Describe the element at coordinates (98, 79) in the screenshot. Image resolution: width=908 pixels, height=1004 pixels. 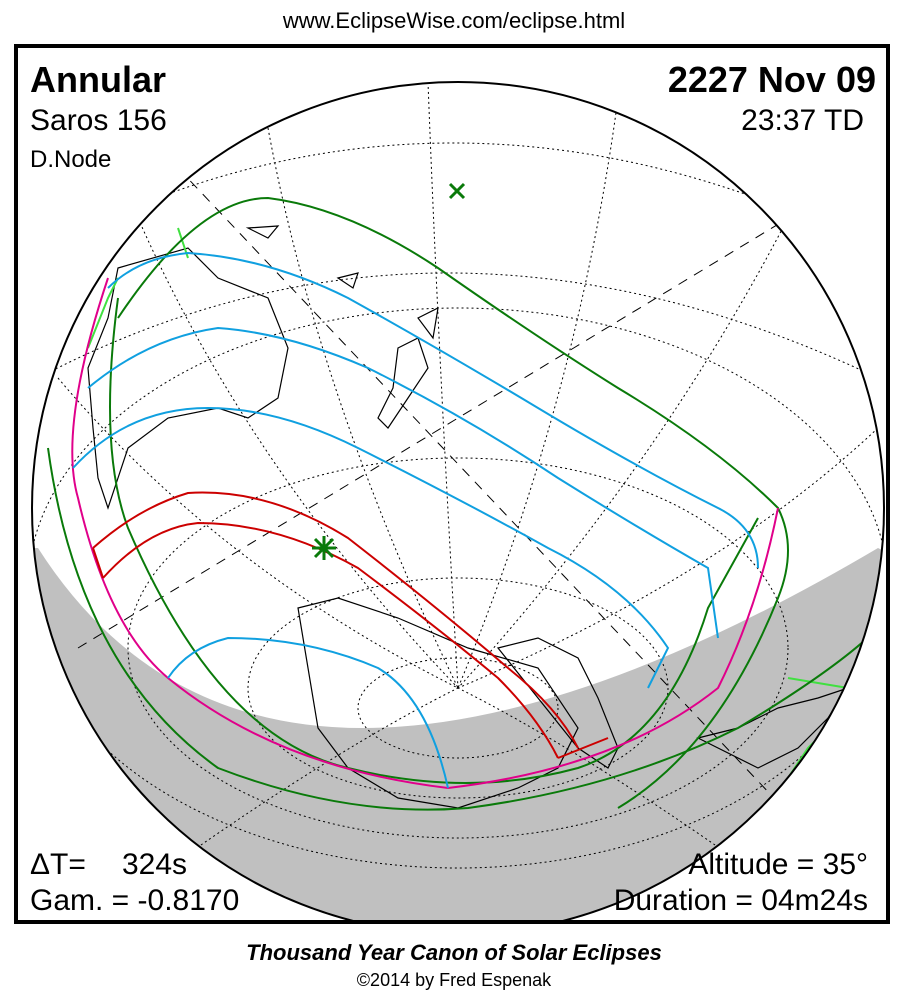
I see `eclipse-type: Annular` at that location.